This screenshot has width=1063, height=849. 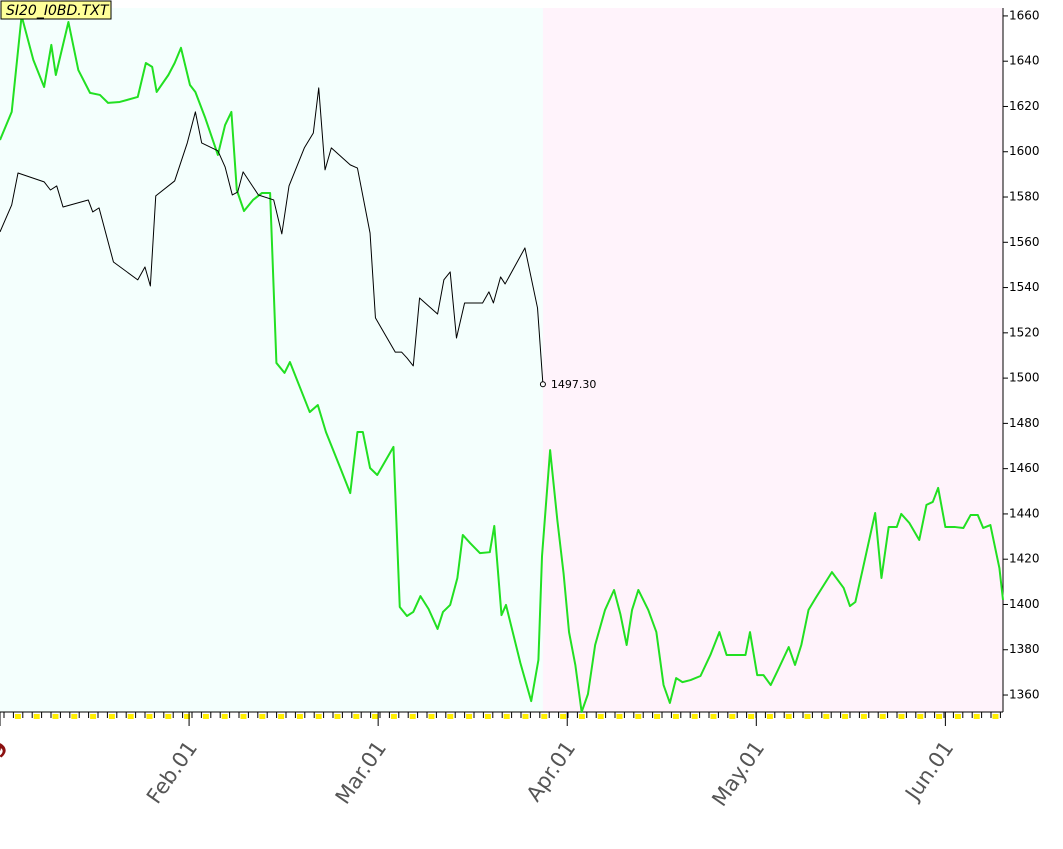 What do you see at coordinates (1024, 15) in the screenshot?
I see `y-tick-label: 1660` at bounding box center [1024, 15].